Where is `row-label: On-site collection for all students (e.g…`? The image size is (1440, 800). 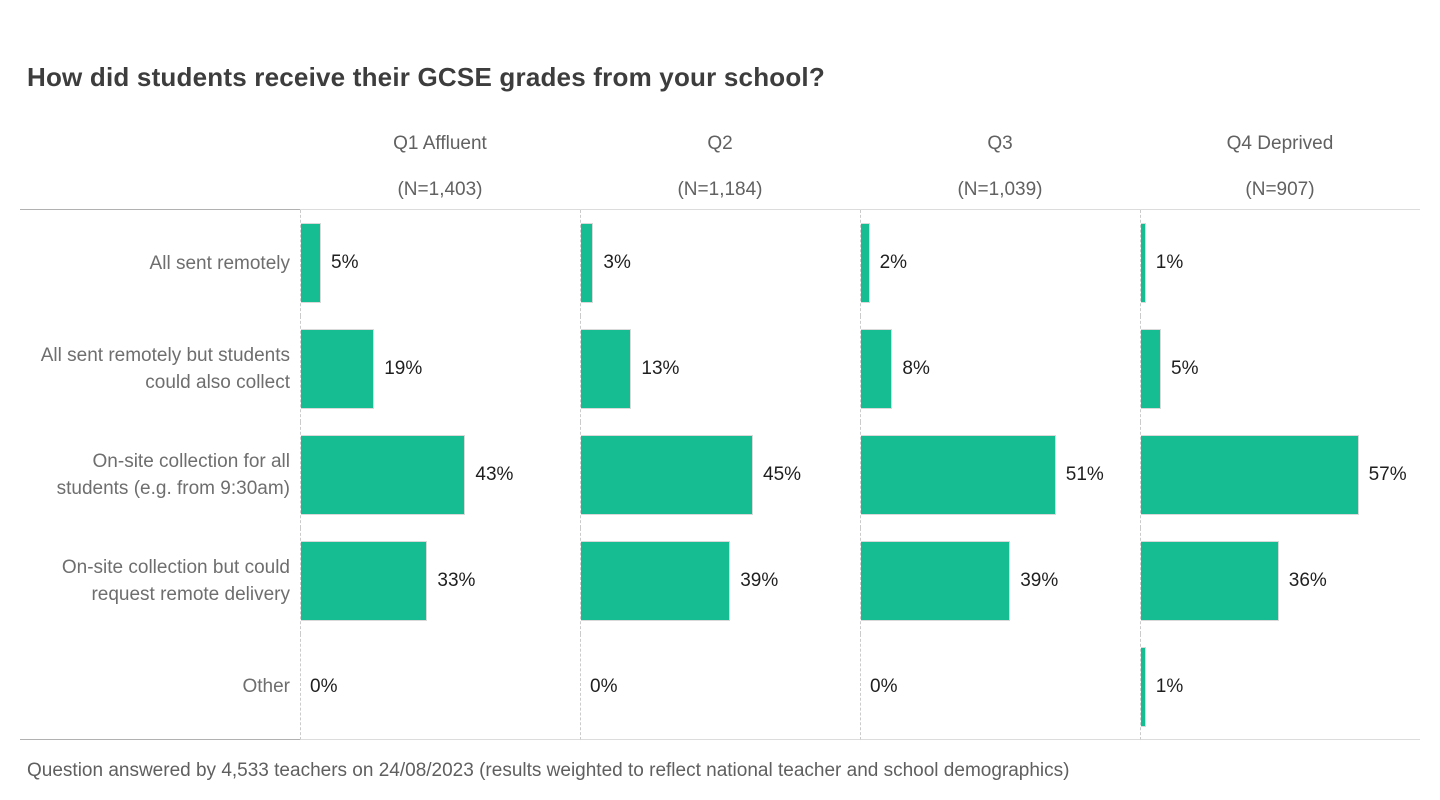 row-label: On-site collection for all students (e.g… is located at coordinates (173, 475).